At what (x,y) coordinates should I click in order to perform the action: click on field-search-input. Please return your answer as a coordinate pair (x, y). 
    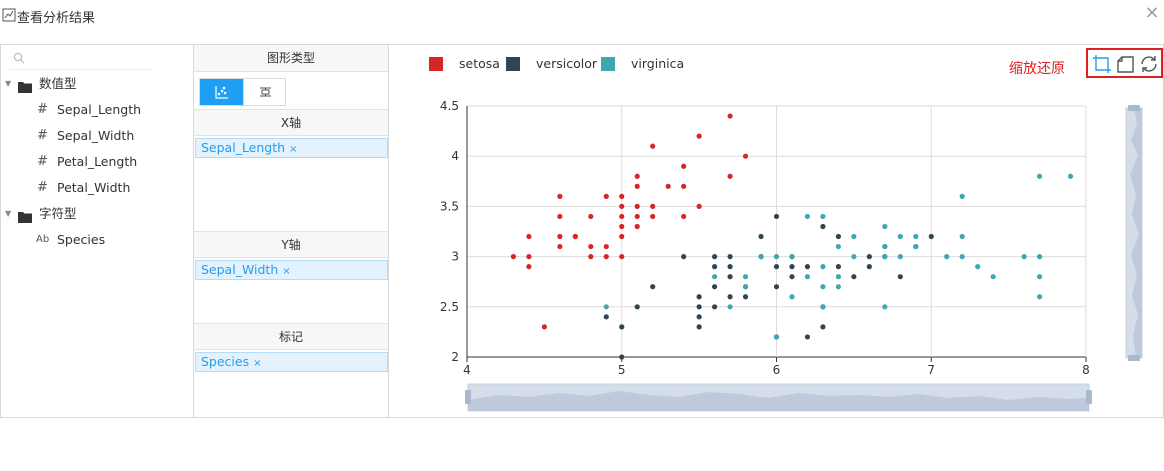
    Looking at the image, I should click on (81, 59).